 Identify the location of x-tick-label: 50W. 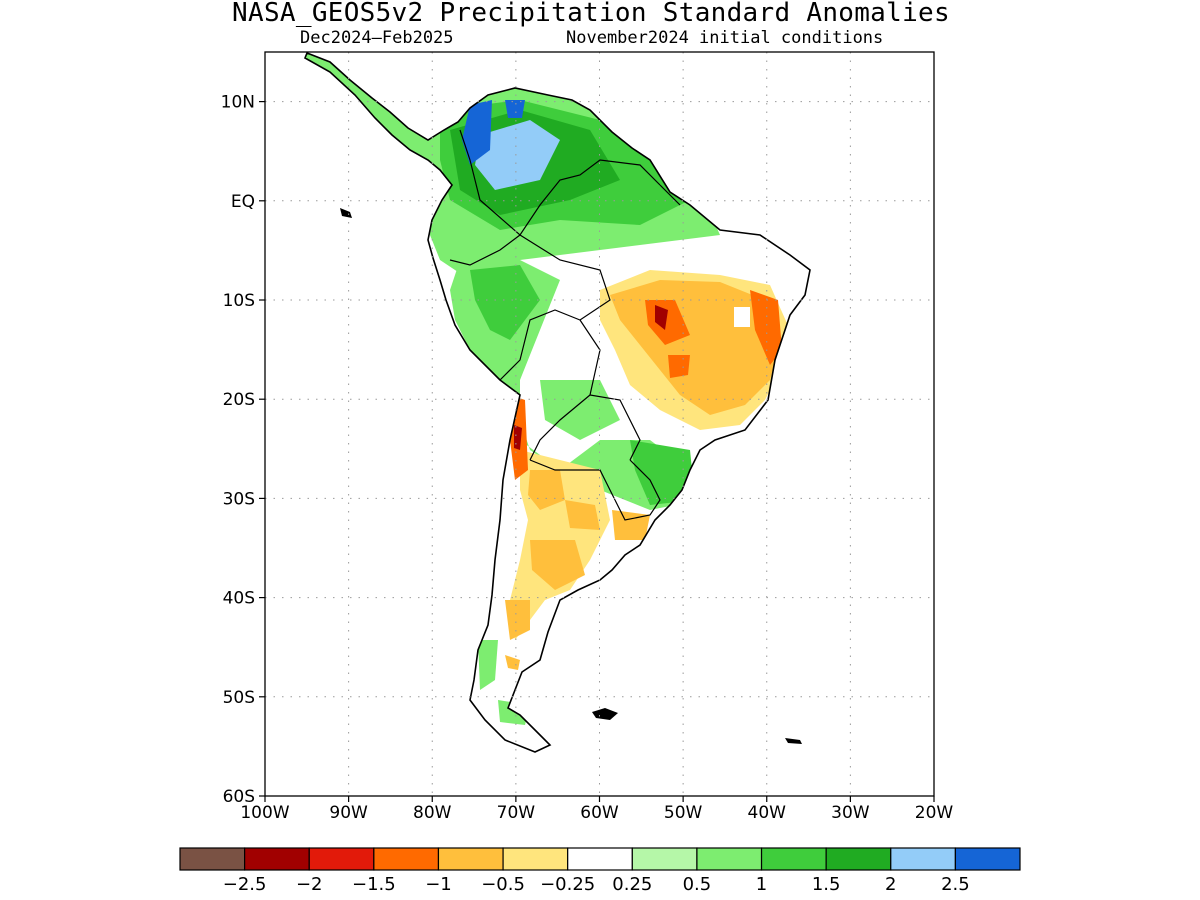
(683, 811).